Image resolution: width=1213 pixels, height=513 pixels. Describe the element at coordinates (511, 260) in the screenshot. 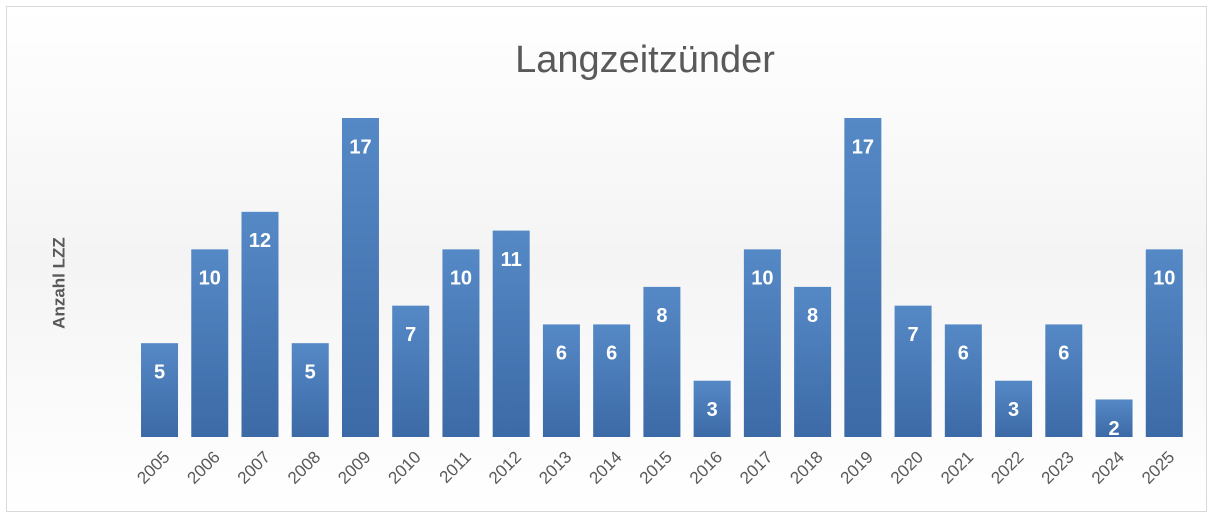

I see `data-label: 11` at that location.